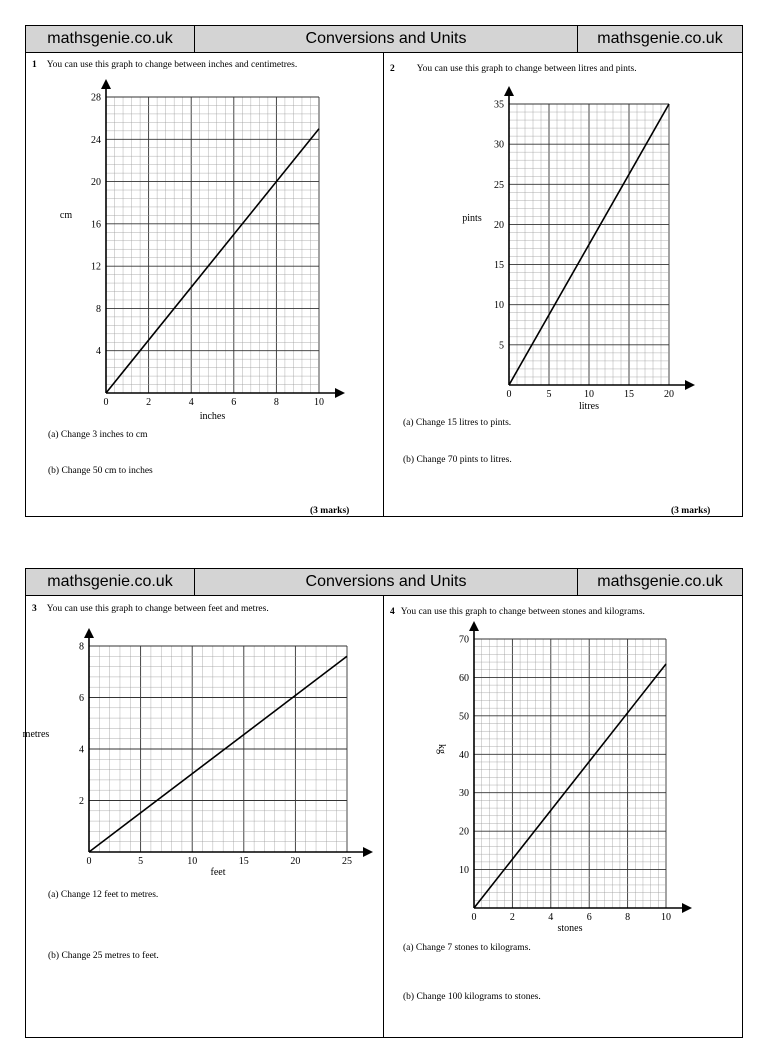 This screenshot has height=1038, width=768. Describe the element at coordinates (98, 435) in the screenshot. I see `question-1a: (a) Change 3 inches to cm` at that location.